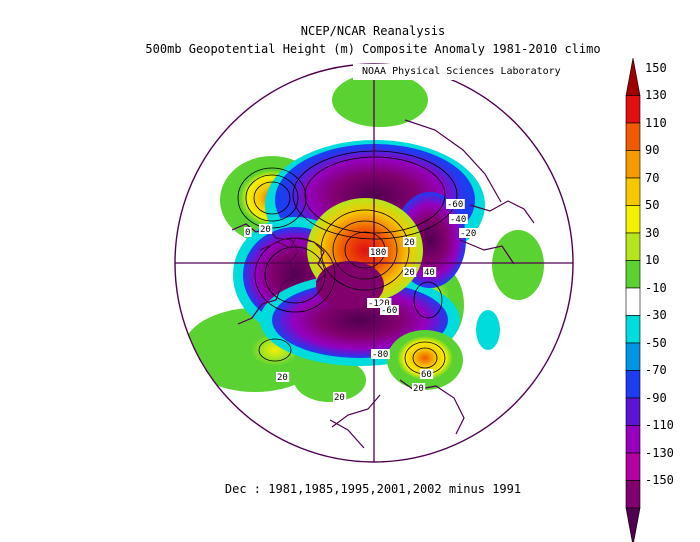 This screenshot has width=700, height=542. What do you see at coordinates (378, 253) in the screenshot?
I see `contour-label: 180` at bounding box center [378, 253].